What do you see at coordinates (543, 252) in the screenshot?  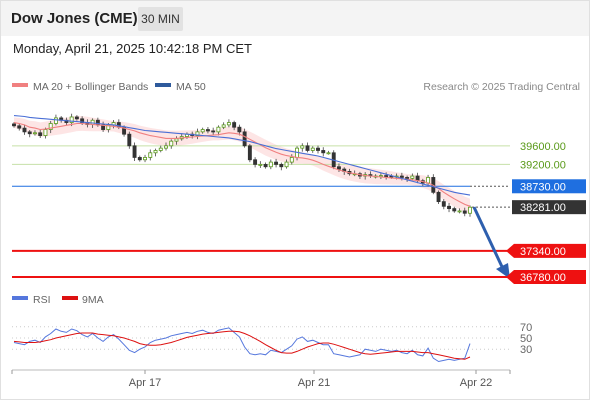 I see `target-label-4: 37340.00` at bounding box center [543, 252].